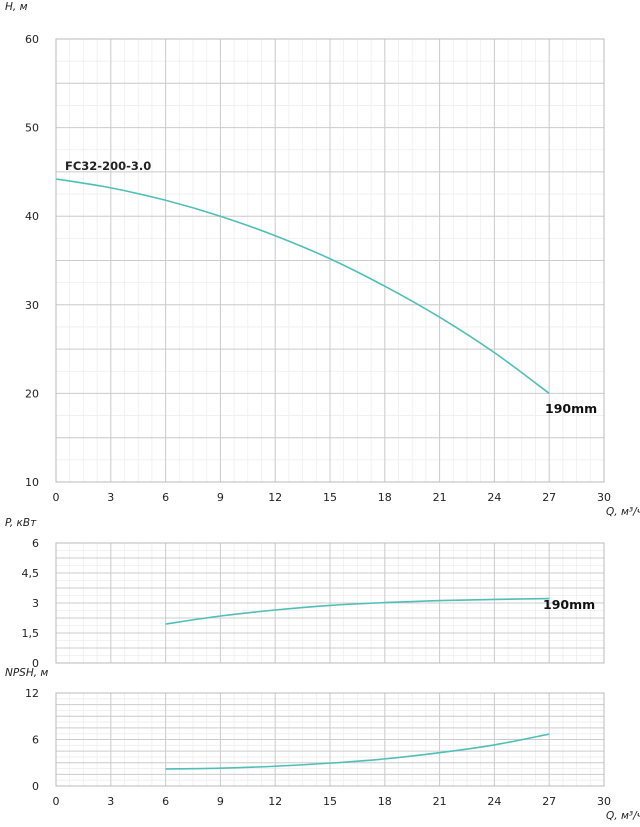  What do you see at coordinates (31, 573) in the screenshot?
I see `y-tick-label: 4,5` at bounding box center [31, 573].